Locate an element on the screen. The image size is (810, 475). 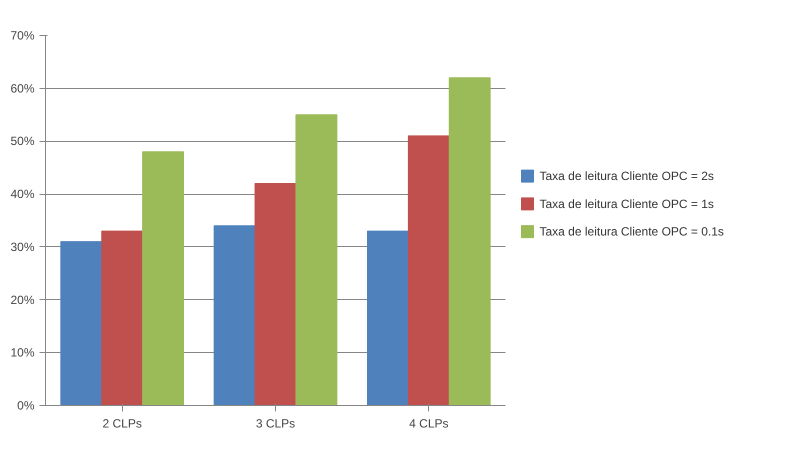
x-tick-label: 2 CLPs is located at coordinates (122, 423).